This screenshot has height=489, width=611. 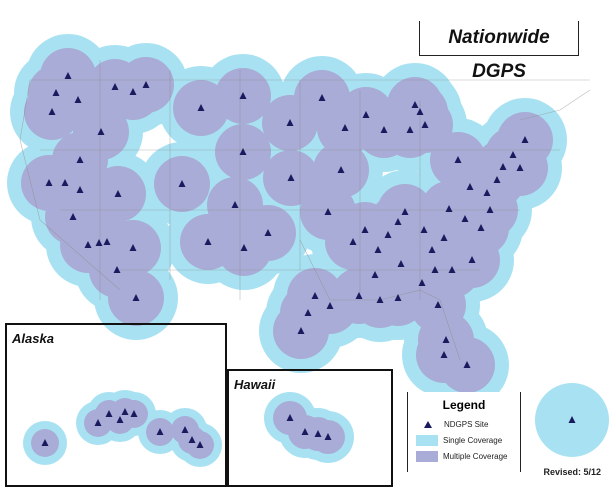 I want to click on legend-item-site: NDGPS Site, so click(x=452, y=424).